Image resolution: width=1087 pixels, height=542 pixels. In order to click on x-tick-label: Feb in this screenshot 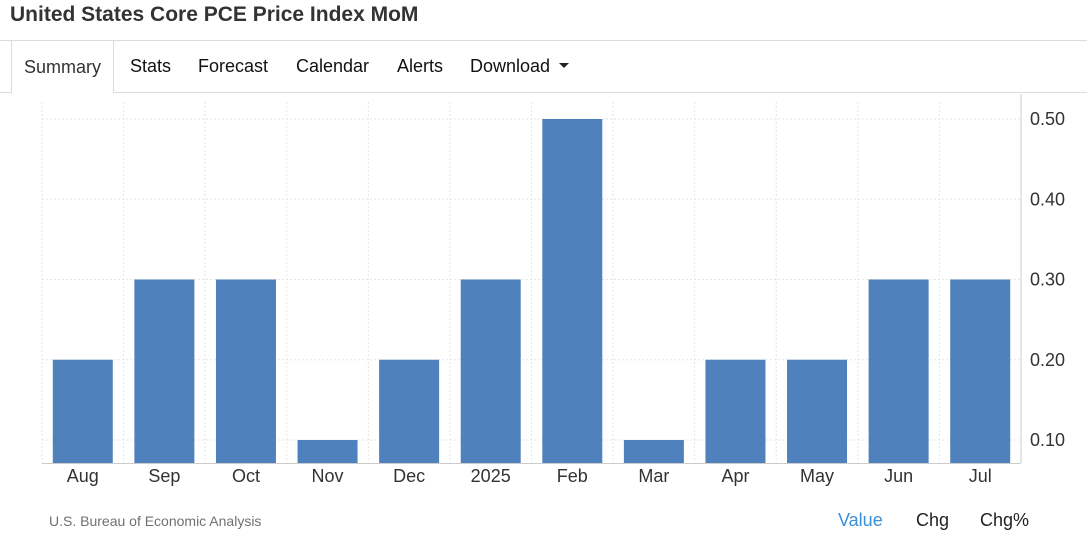, I will do `click(572, 476)`.